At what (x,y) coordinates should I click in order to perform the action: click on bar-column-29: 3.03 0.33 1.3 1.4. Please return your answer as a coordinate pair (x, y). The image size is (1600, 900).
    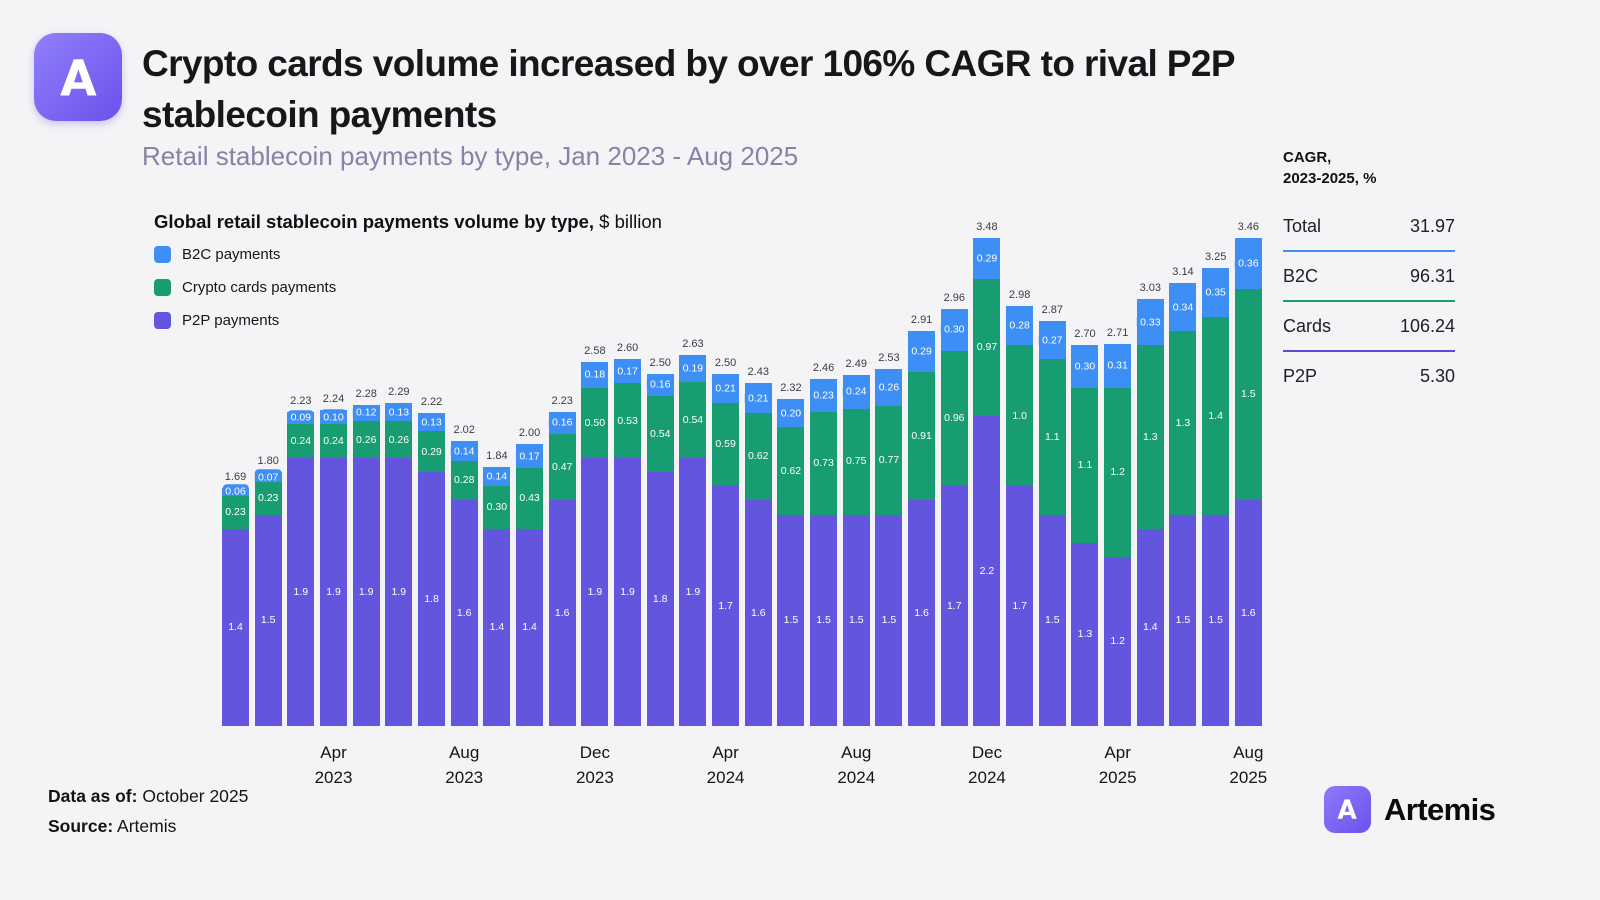
    Looking at the image, I should click on (1150, 504).